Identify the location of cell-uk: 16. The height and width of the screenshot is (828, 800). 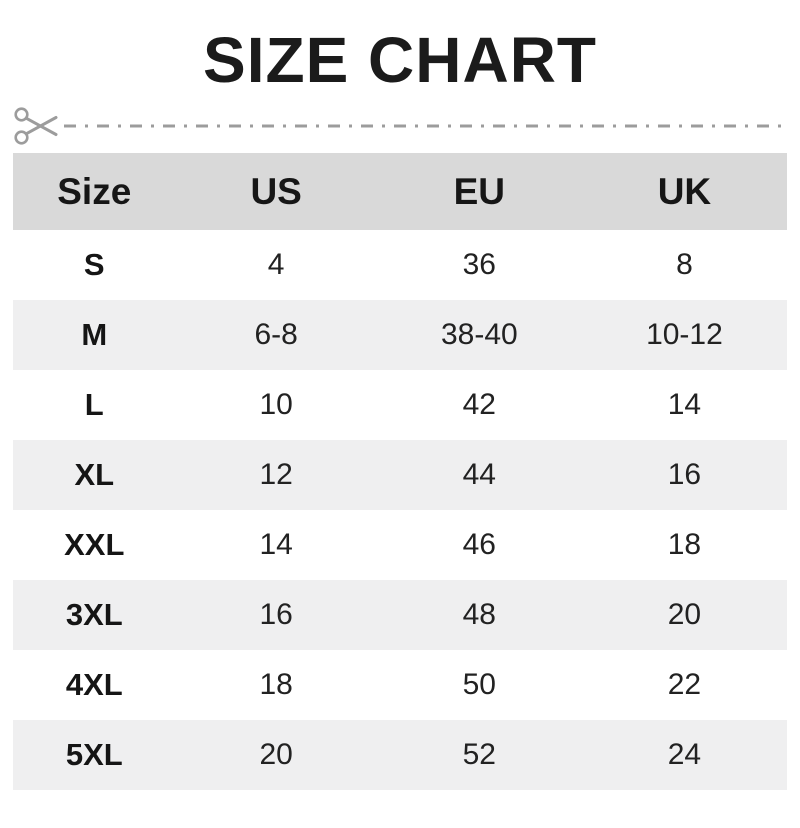
(684, 475).